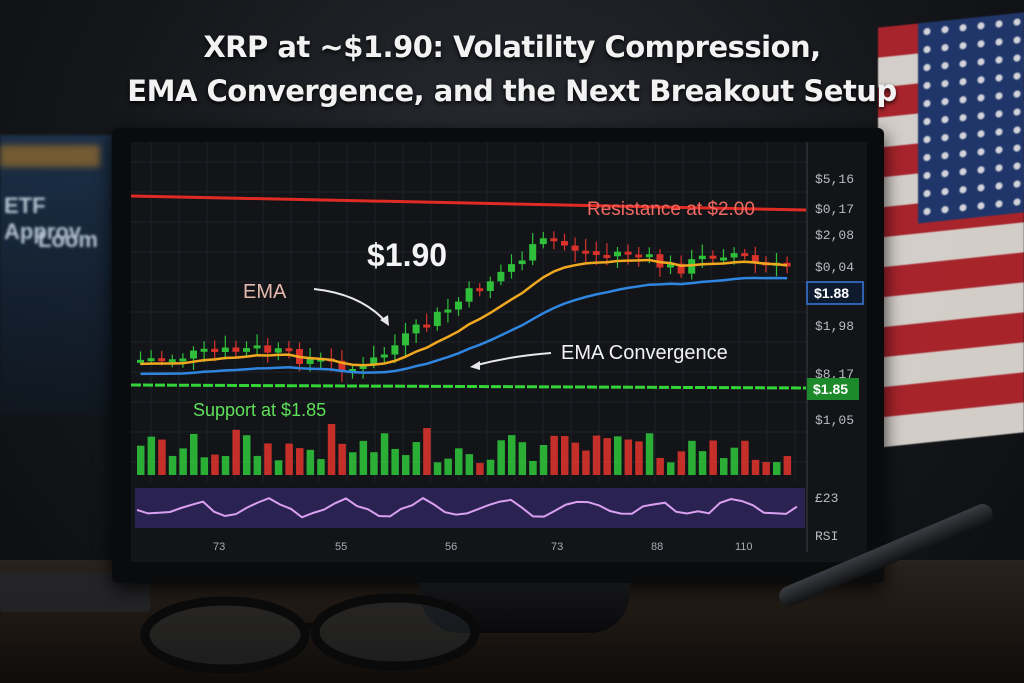  What do you see at coordinates (834, 326) in the screenshot?
I see `y-label-6: $1,98` at bounding box center [834, 326].